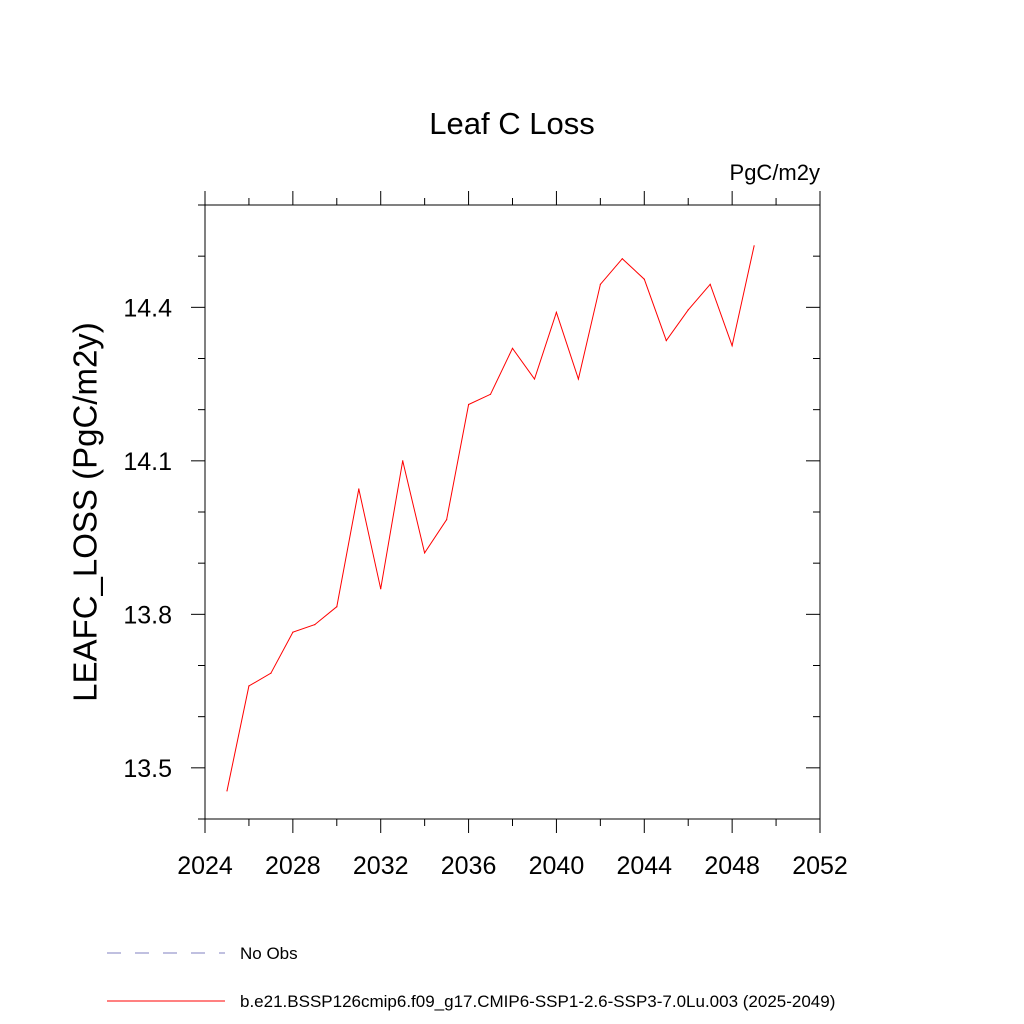  What do you see at coordinates (147, 308) in the screenshot?
I see `y-tick-label: 14.4` at bounding box center [147, 308].